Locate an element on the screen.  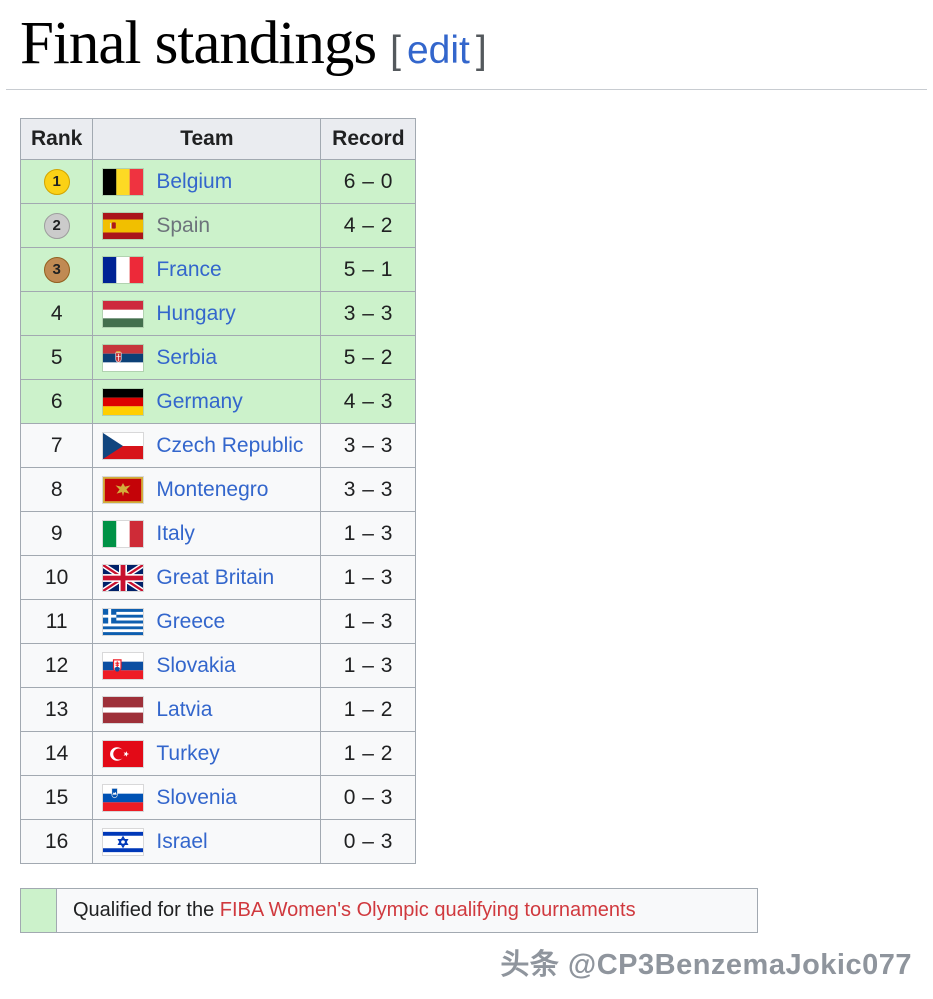
table-row: 1 Belgium 6 – 0 is located at coordinates (218, 182).